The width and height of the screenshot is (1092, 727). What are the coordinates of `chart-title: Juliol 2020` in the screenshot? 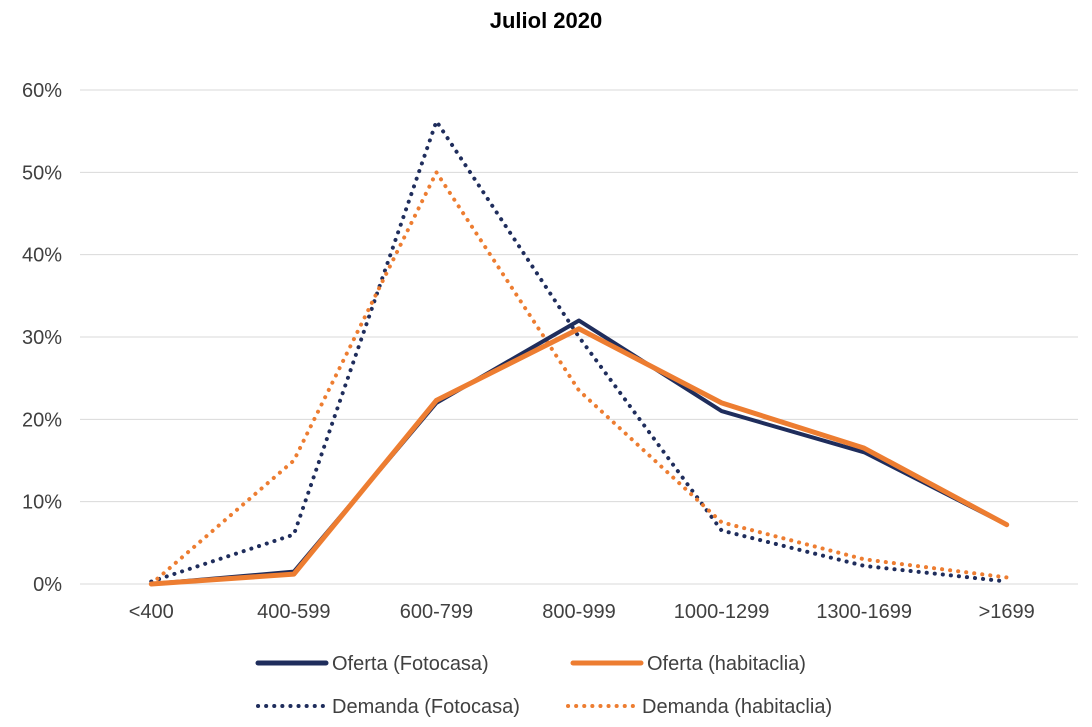 It's located at (546, 20).